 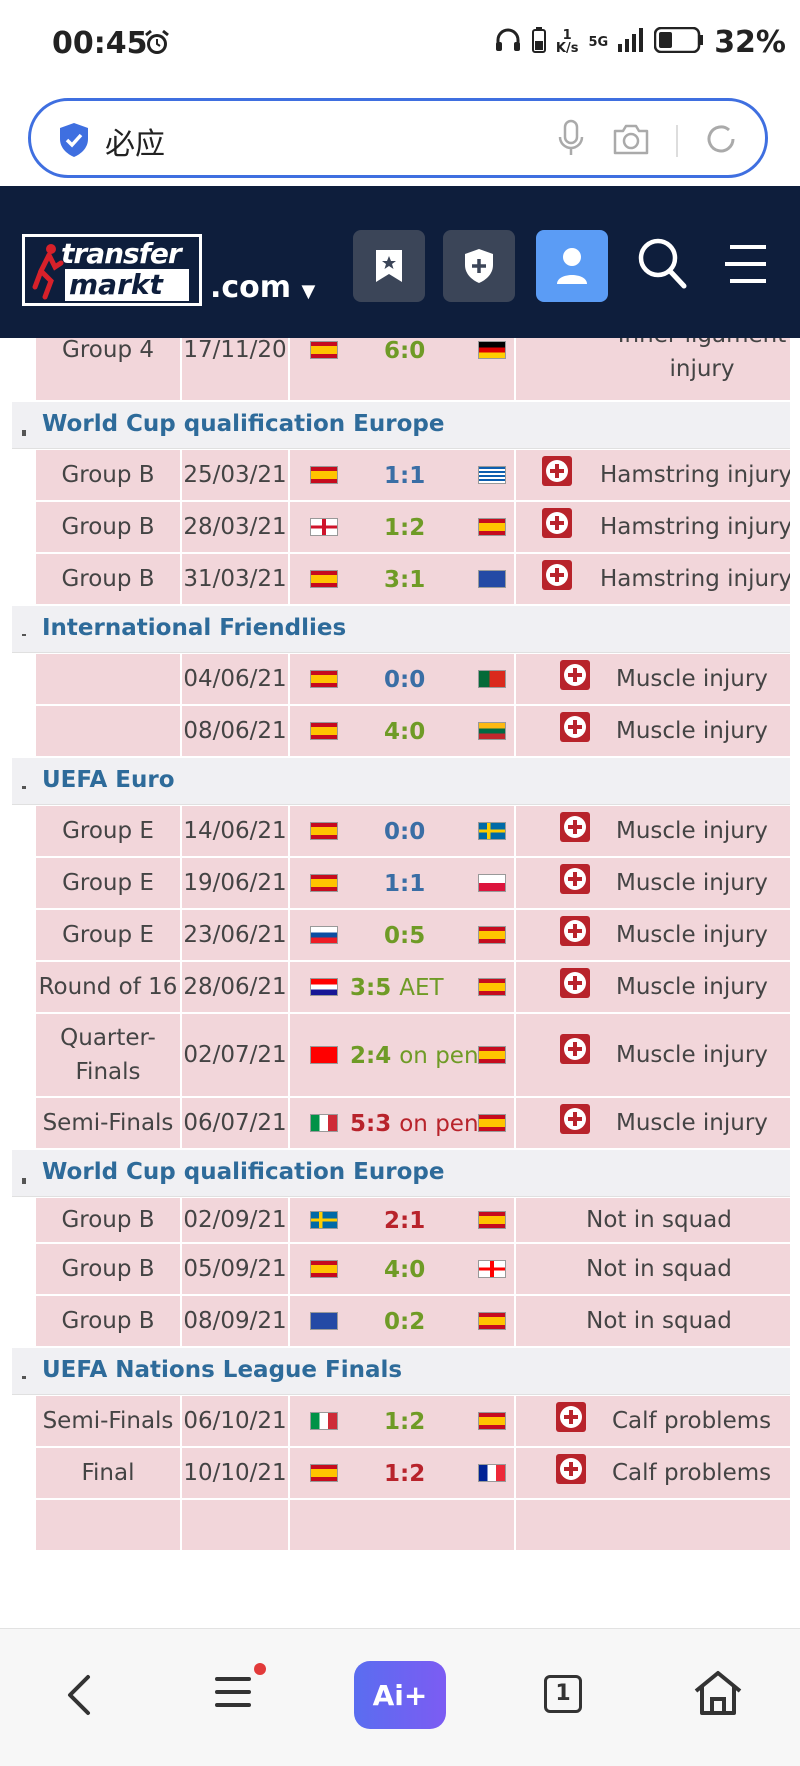 What do you see at coordinates (420, 1056) in the screenshot?
I see `score: 2:4 on pens` at bounding box center [420, 1056].